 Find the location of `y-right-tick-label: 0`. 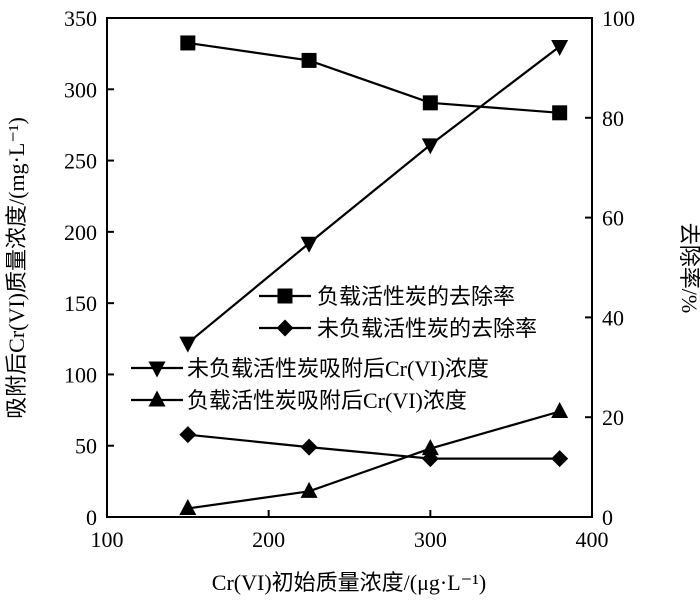

y-right-tick-label: 0 is located at coordinates (607, 517).